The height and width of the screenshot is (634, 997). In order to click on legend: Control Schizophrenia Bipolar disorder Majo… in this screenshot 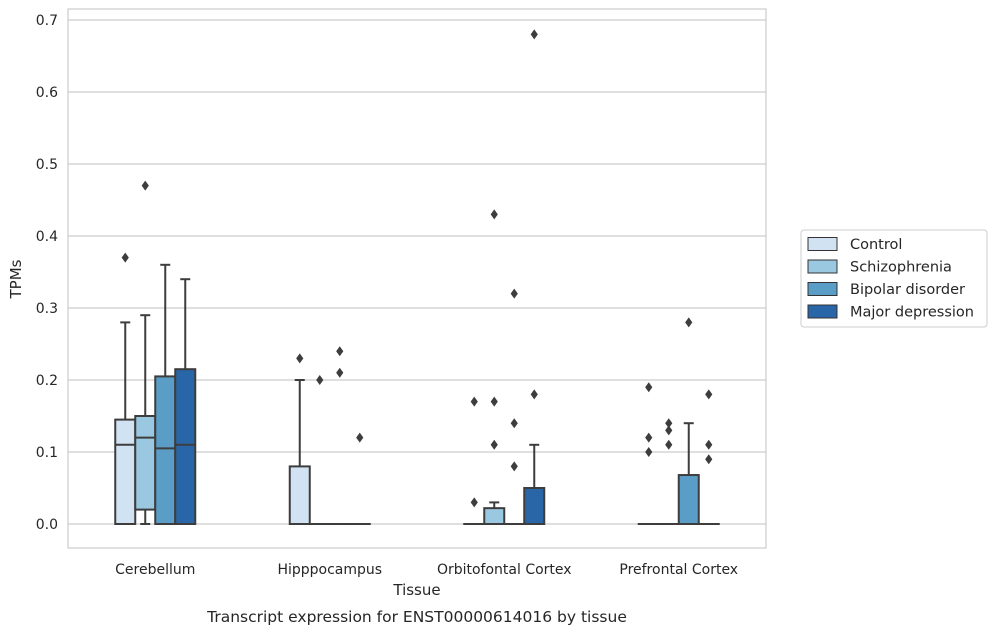, I will do `click(894, 278)`.